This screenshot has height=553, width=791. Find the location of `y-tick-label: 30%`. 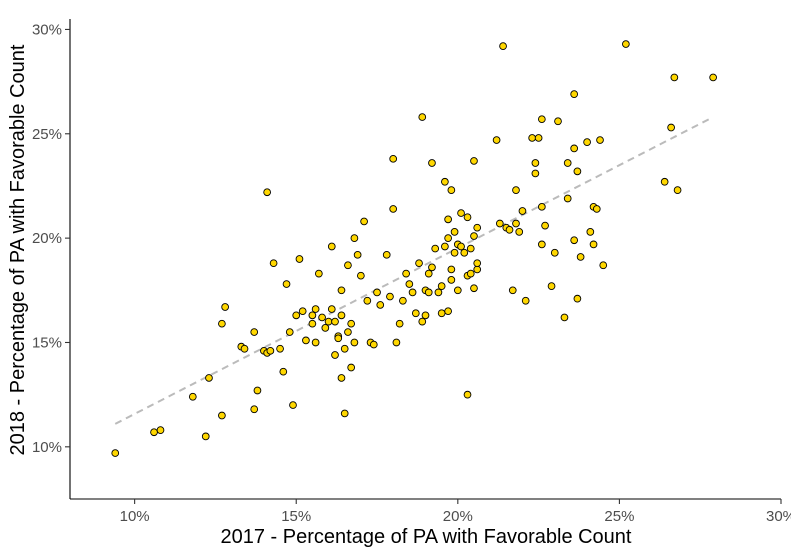

y-tick-label: 30% is located at coordinates (47, 29).